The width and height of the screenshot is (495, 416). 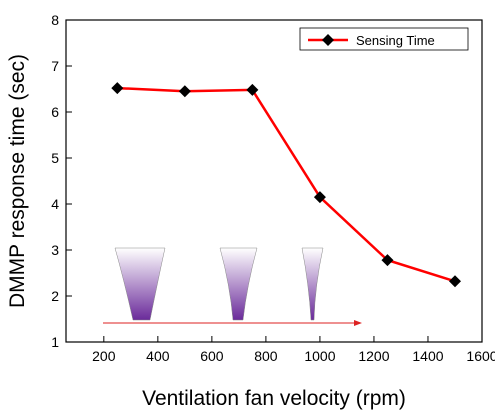 What do you see at coordinates (319, 356) in the screenshot?
I see `x-tick-label: 1000` at bounding box center [319, 356].